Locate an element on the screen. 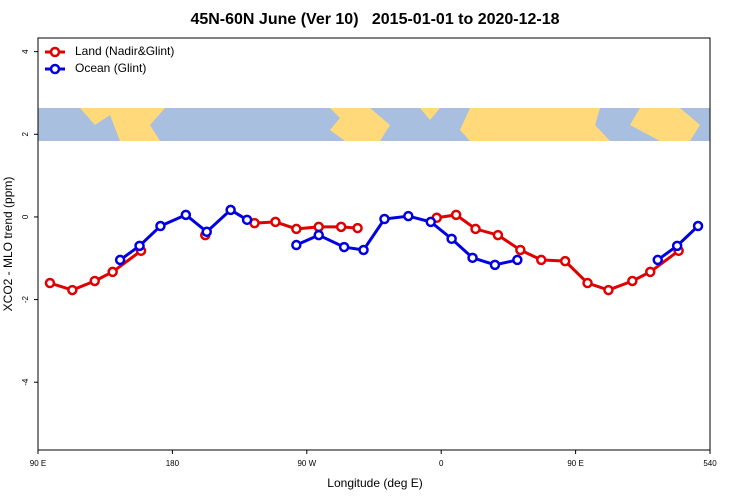 This screenshot has height=500, width=750. x-tick-label: 0 is located at coordinates (441, 463).